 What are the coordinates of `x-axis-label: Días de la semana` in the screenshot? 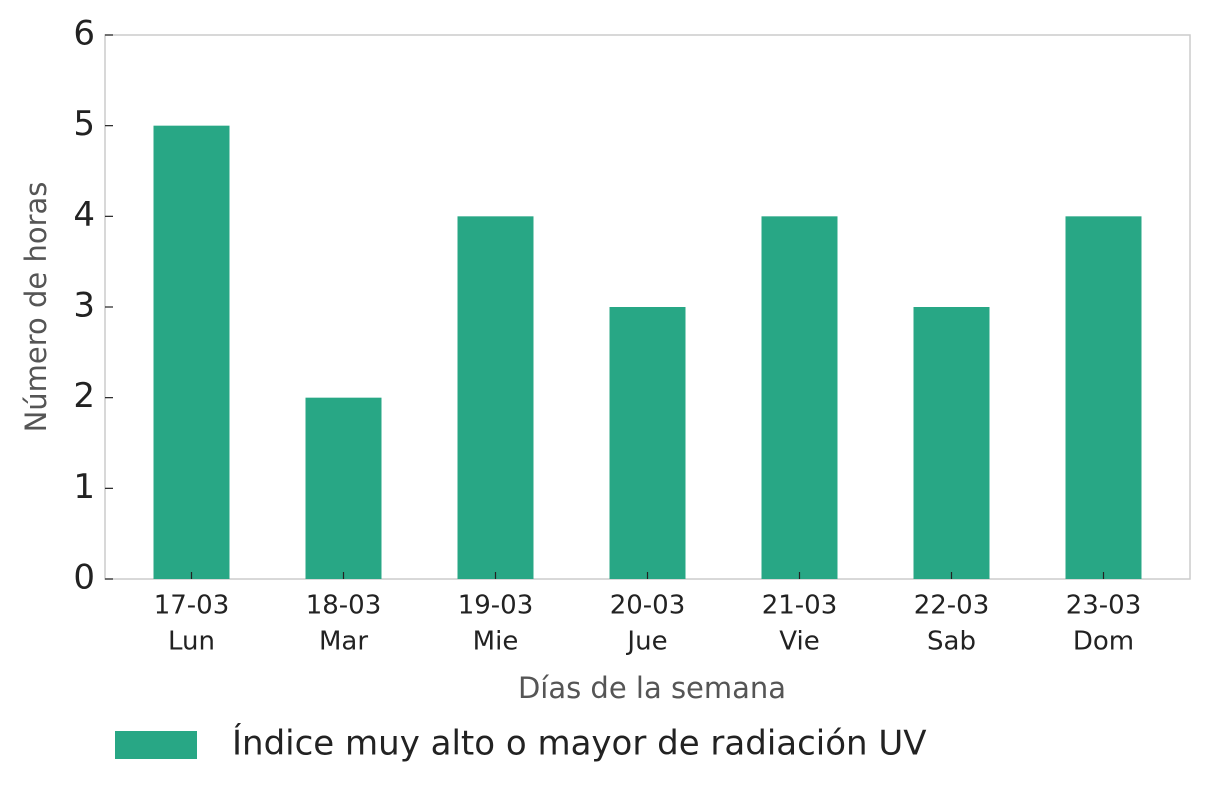 It's located at (652, 688).